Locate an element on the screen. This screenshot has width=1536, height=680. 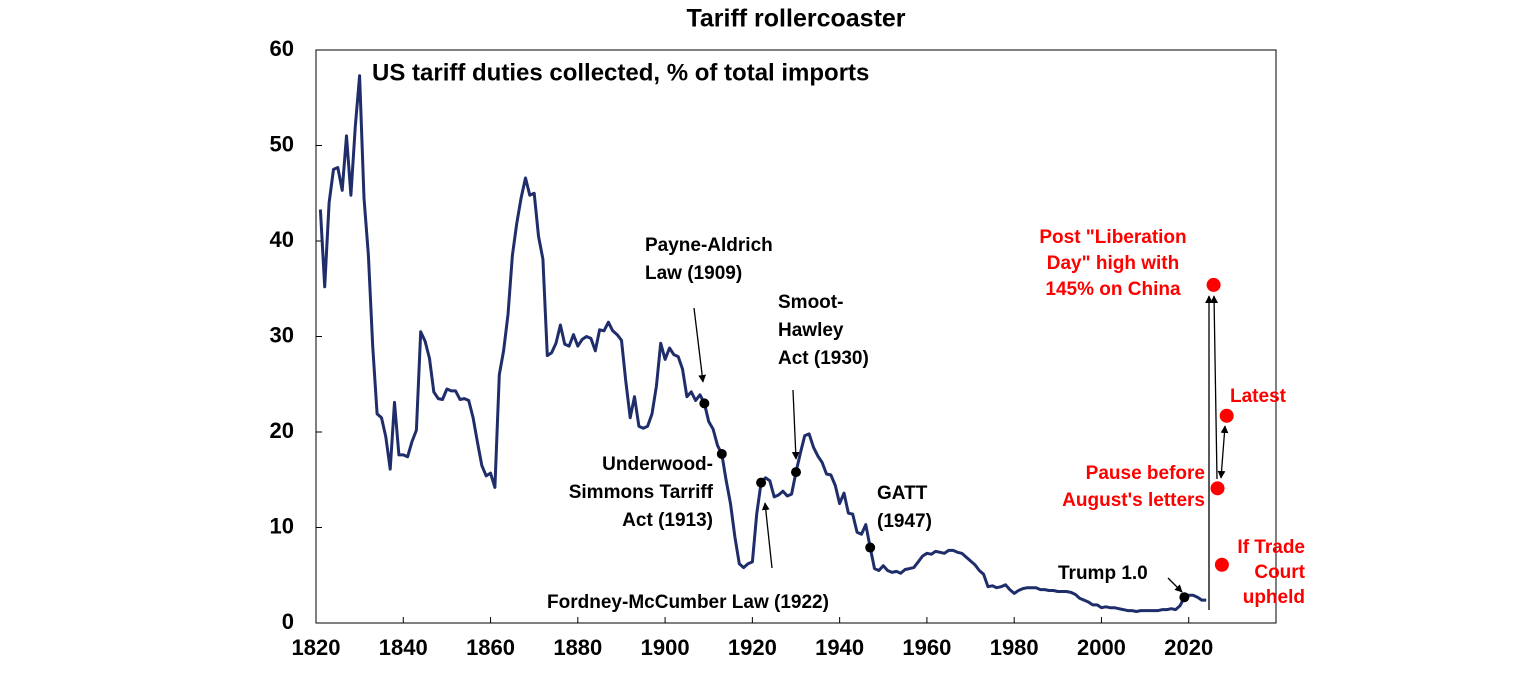
x-tick-label: 1980 is located at coordinates (1014, 647).